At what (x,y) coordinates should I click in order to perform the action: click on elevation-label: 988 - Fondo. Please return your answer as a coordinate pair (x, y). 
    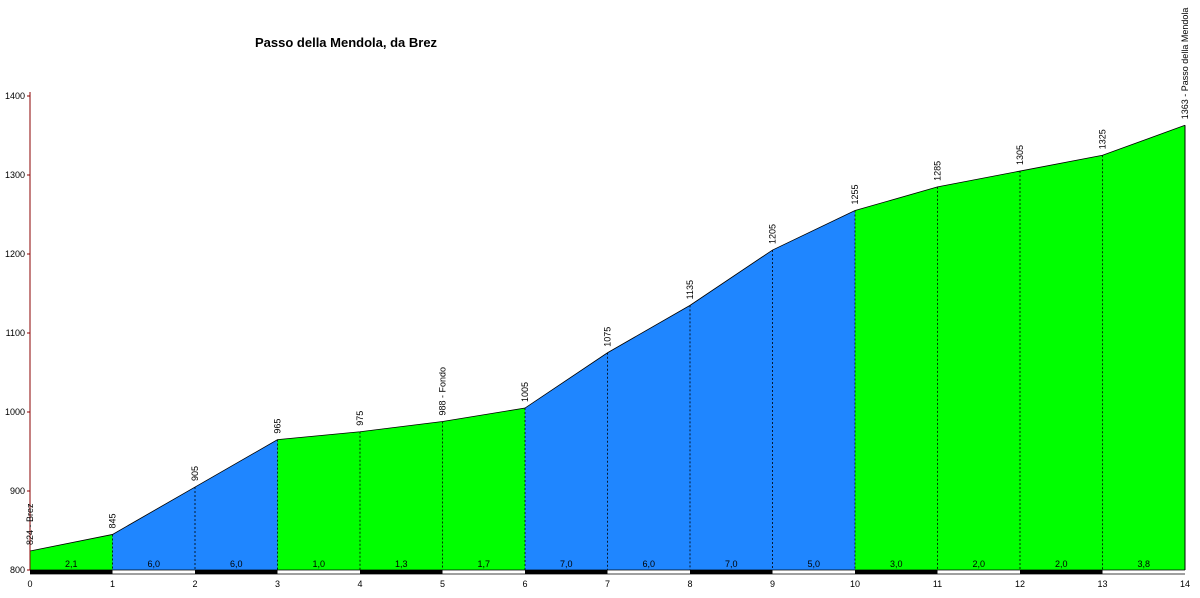
    Looking at the image, I should click on (443, 391).